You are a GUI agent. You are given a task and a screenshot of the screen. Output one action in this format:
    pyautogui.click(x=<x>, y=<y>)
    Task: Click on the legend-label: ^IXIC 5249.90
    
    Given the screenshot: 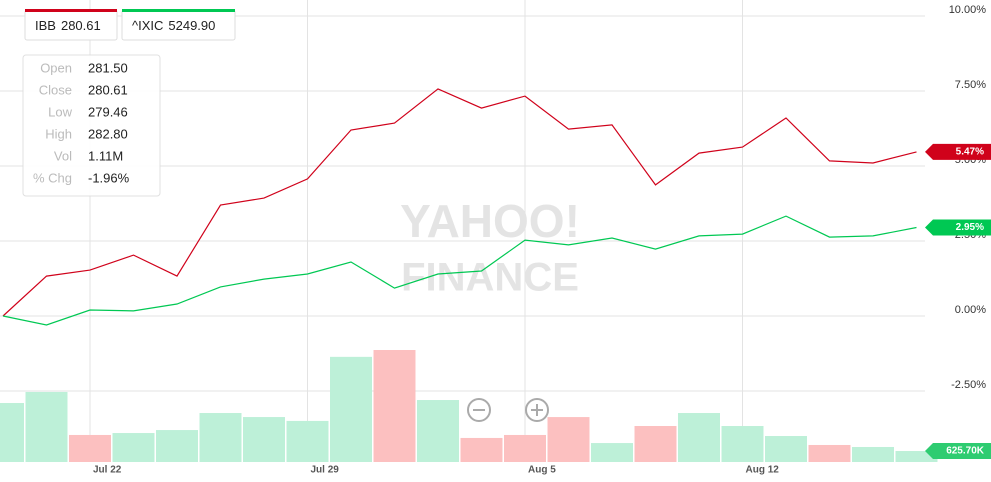 What is the action you would take?
    pyautogui.click(x=173, y=25)
    